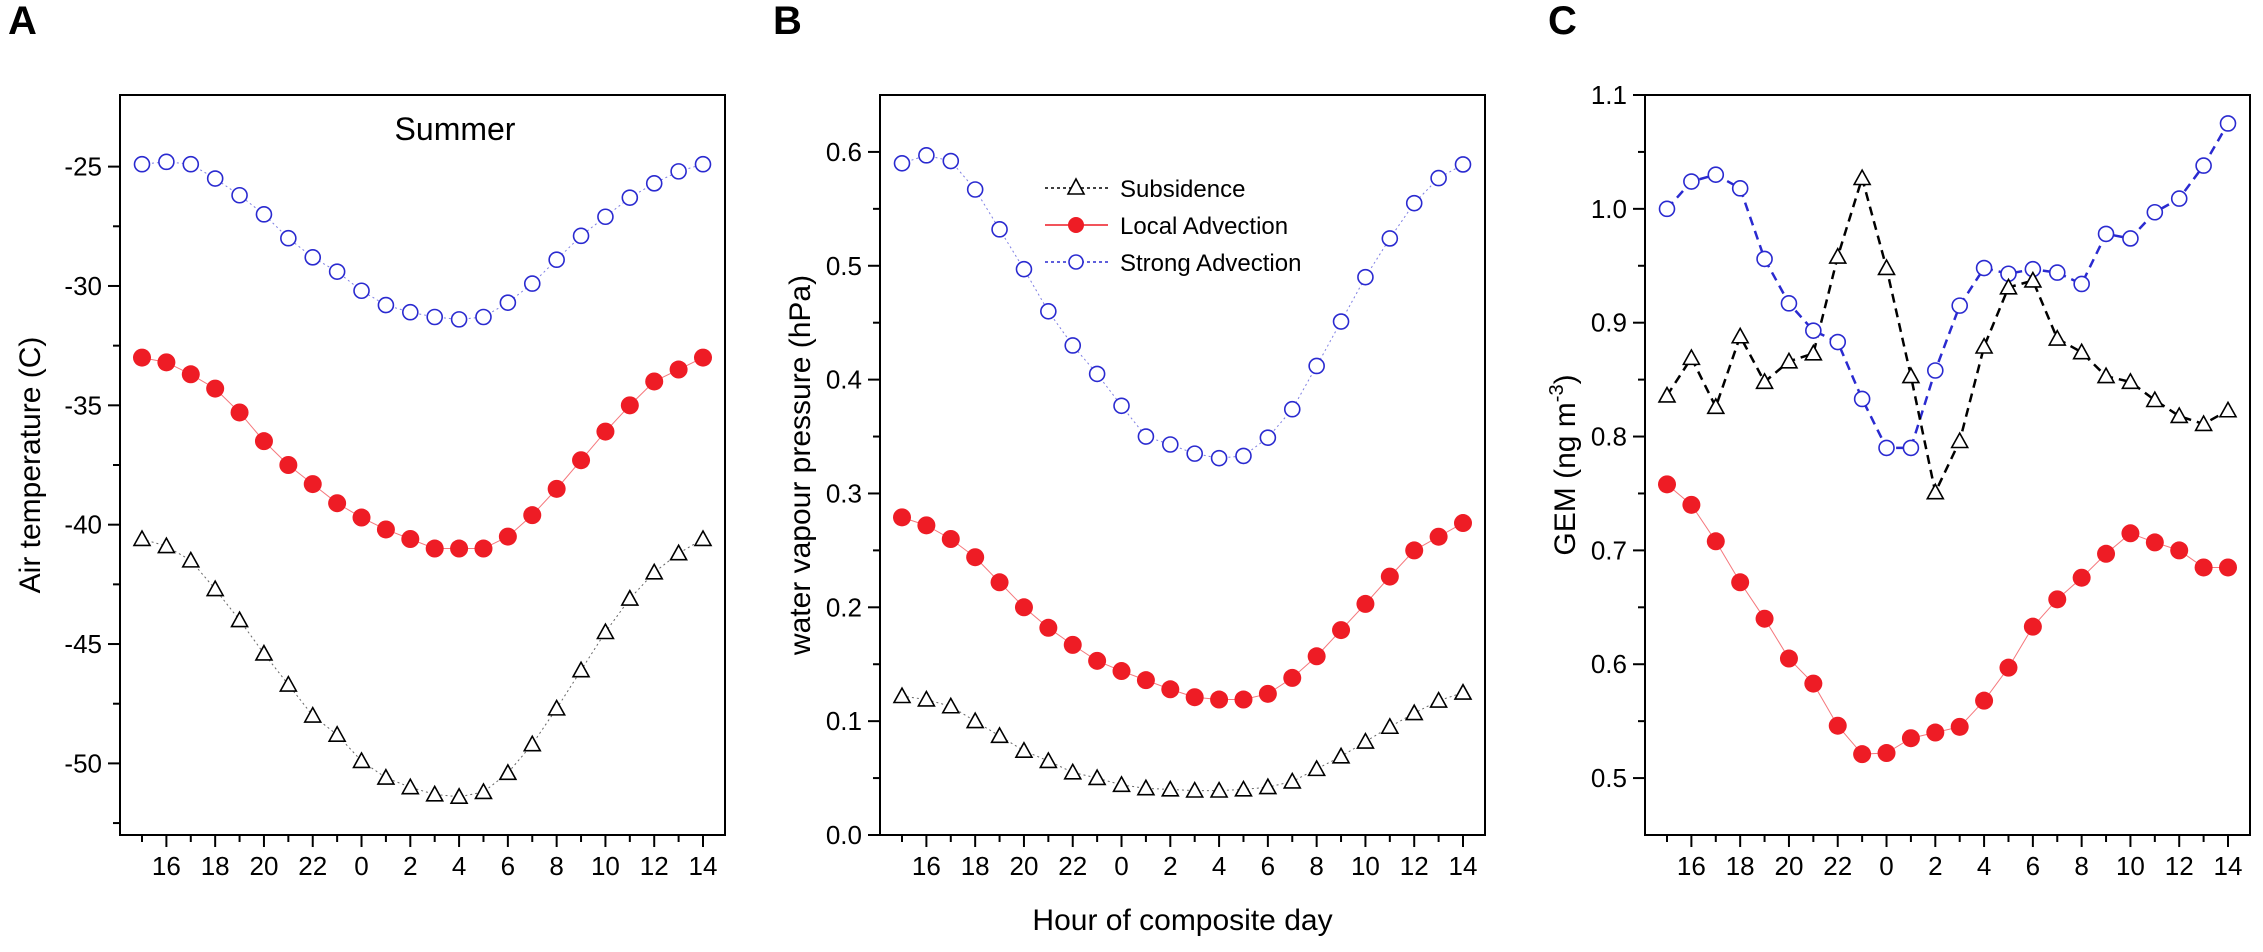  What do you see at coordinates (1935, 866) in the screenshot?
I see `x-tick-label-c-2: 2` at bounding box center [1935, 866].